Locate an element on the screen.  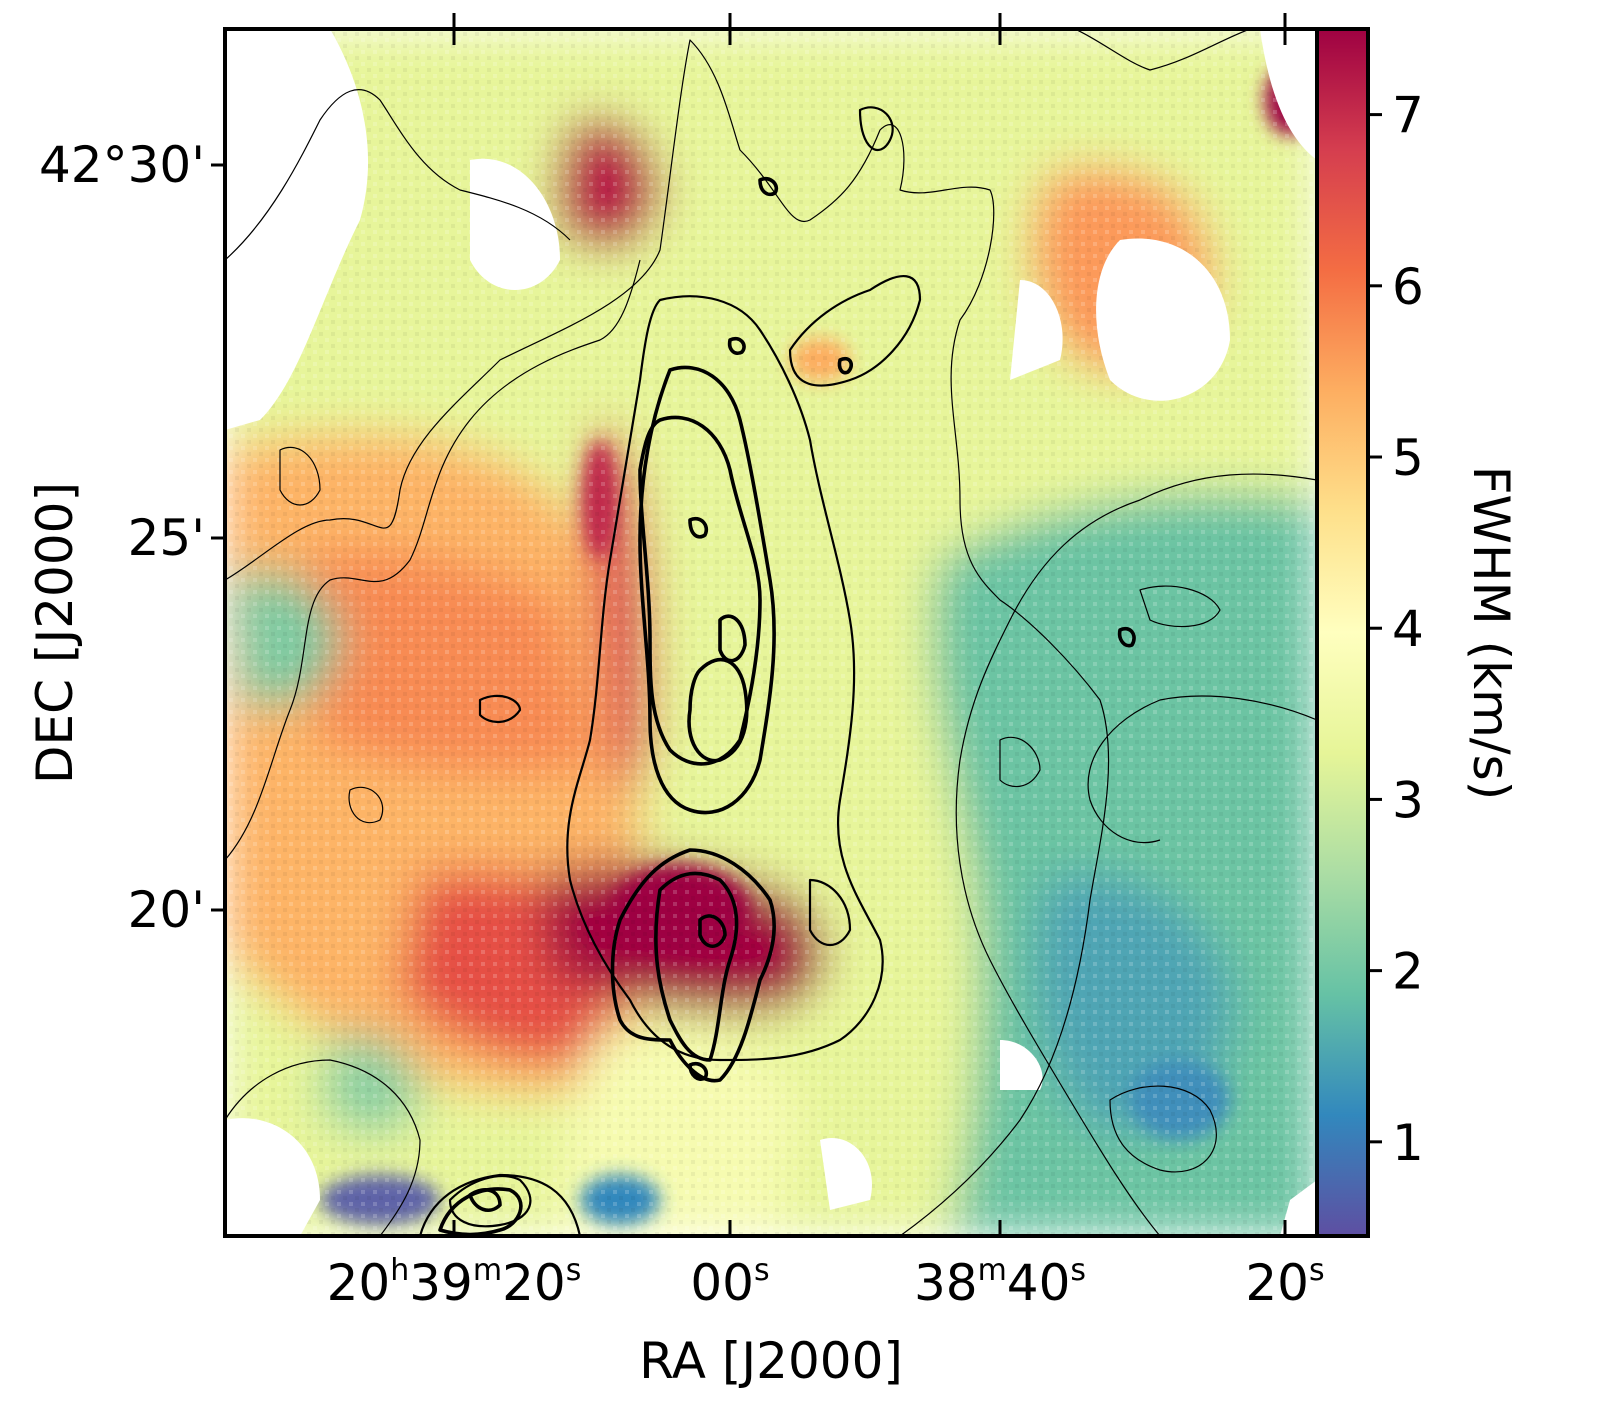
y-tick-label: 20' is located at coordinates (166, 910).